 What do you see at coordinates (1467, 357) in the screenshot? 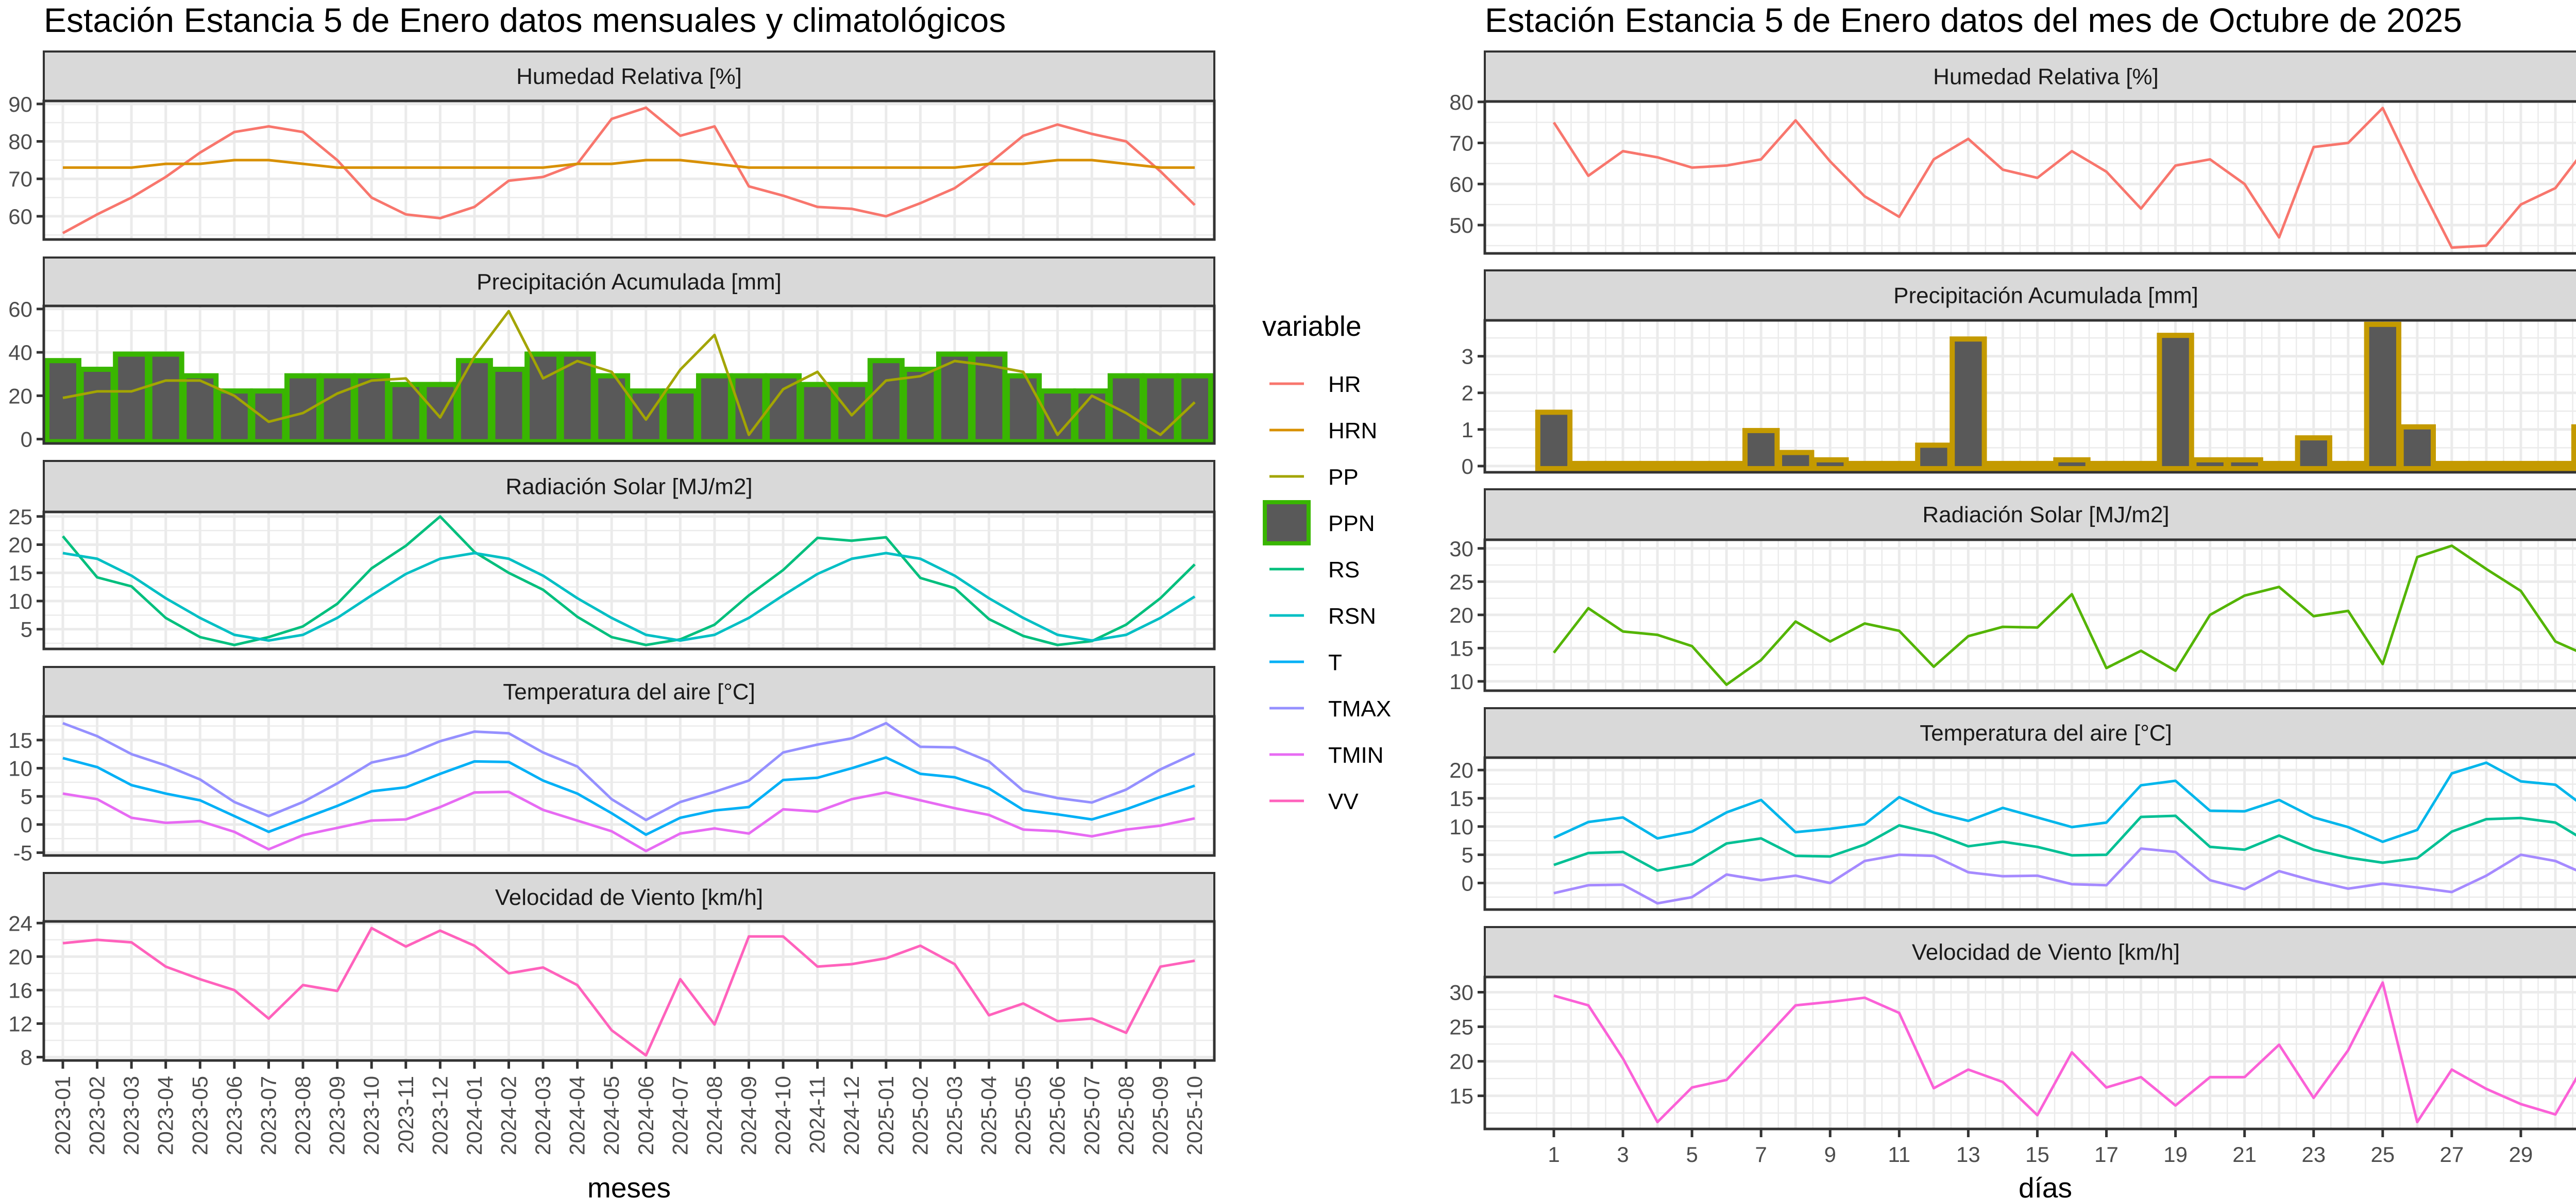
I see `y-tick-label: 3` at bounding box center [1467, 357].